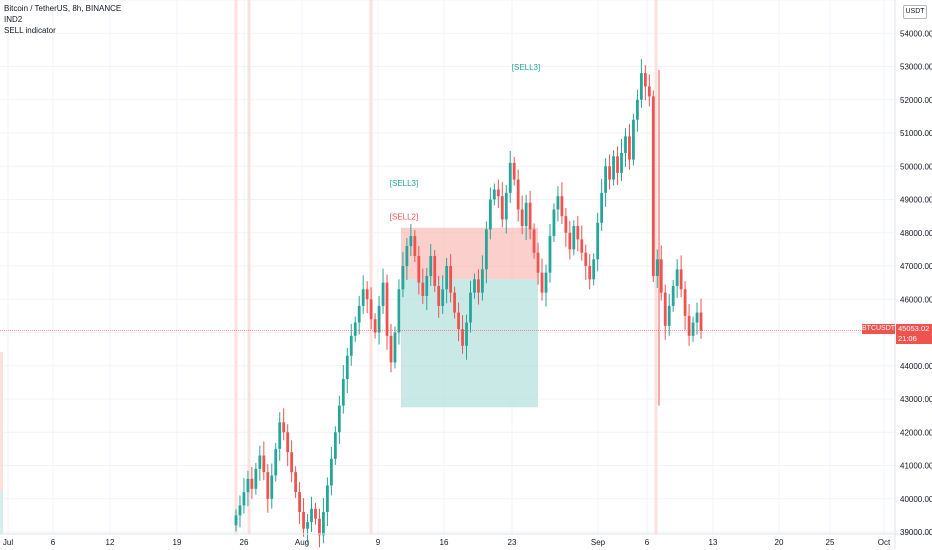  Describe the element at coordinates (244, 542) in the screenshot. I see `time-tick-label: 26` at that location.